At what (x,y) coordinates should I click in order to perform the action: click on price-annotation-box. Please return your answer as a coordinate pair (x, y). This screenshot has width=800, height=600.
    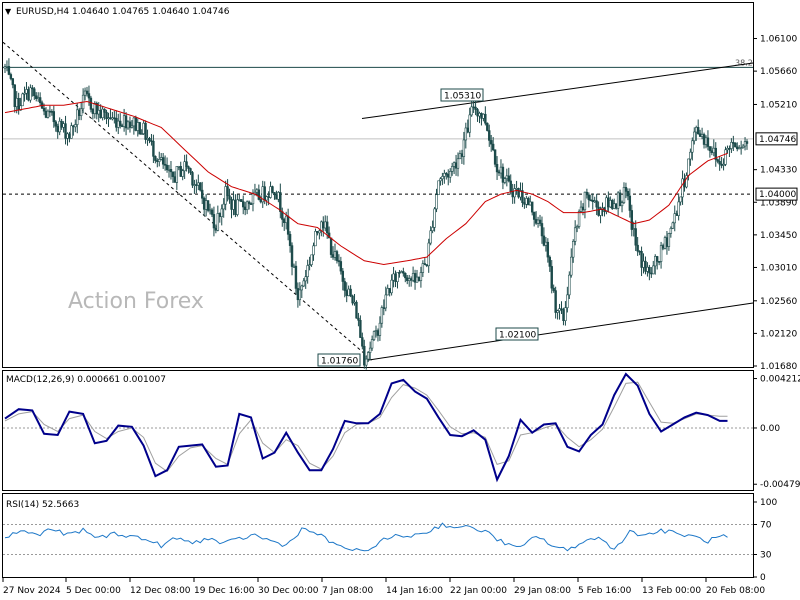
    Looking at the image, I should click on (339, 360).